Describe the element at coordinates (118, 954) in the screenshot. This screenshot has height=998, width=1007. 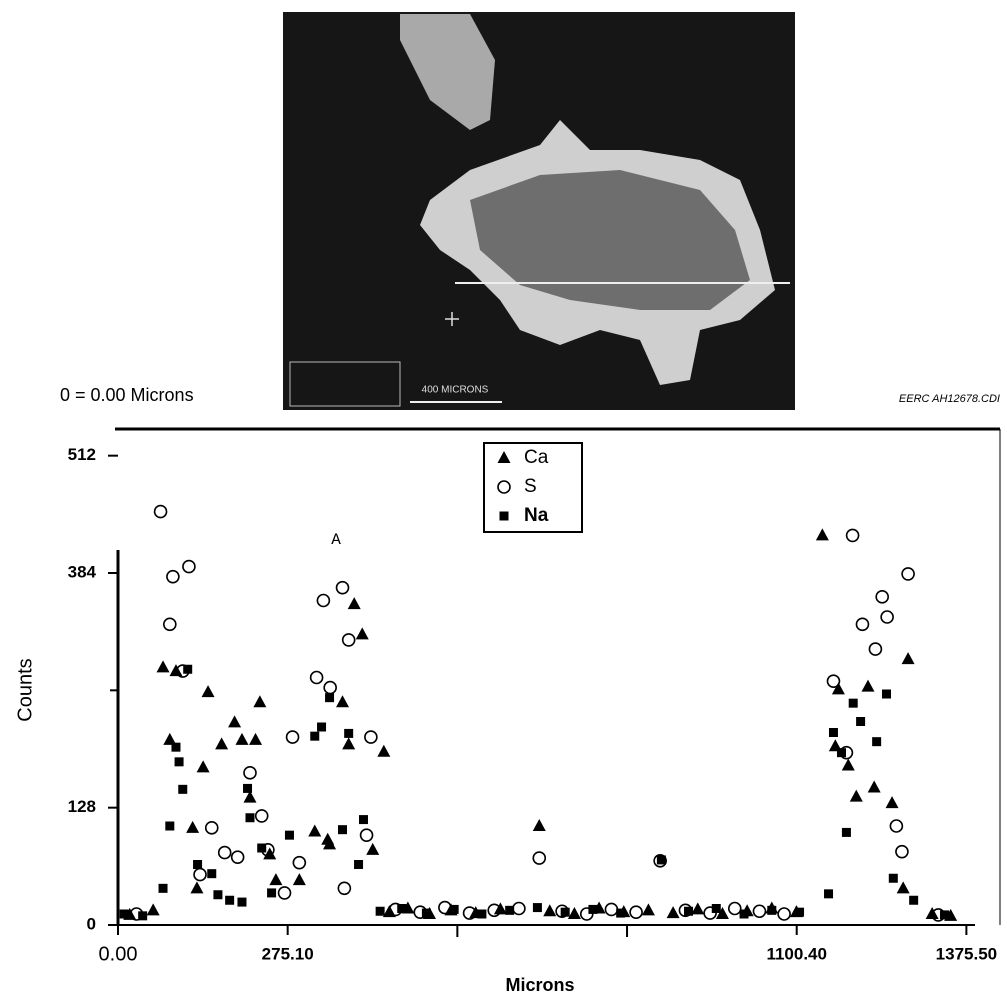
I see `x-tick-label: 0.00` at that location.